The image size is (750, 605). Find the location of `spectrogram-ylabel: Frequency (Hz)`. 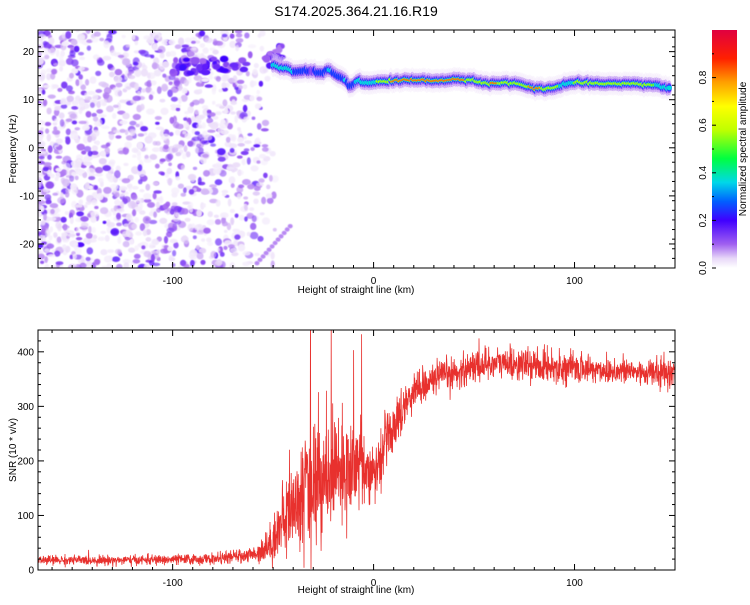

spectrogram-ylabel: Frequency (Hz) is located at coordinates (13, 149).